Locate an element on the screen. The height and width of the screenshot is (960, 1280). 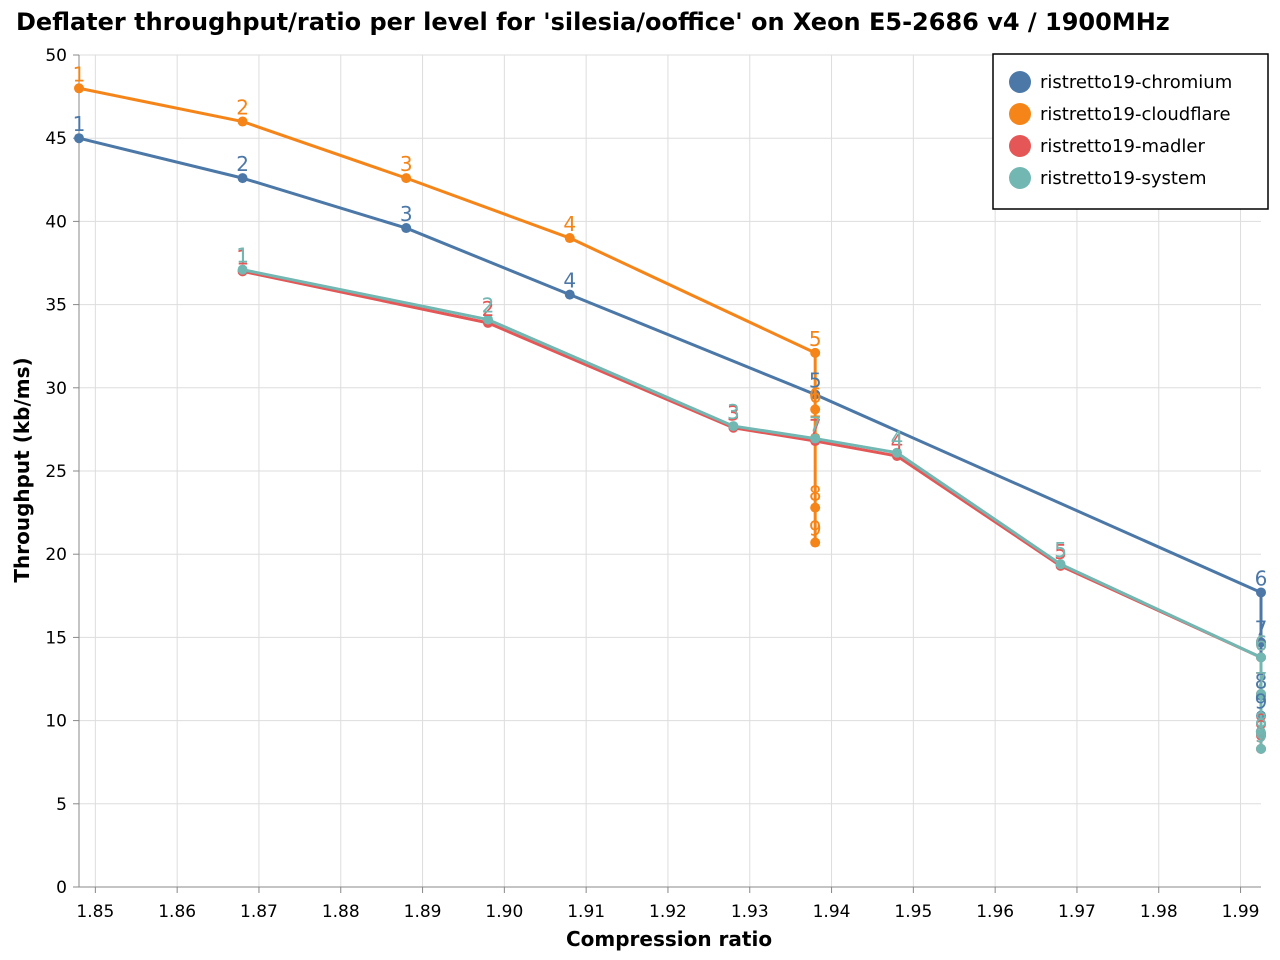
legend-entry: ristretto19-madler is located at coordinates (1107, 146).